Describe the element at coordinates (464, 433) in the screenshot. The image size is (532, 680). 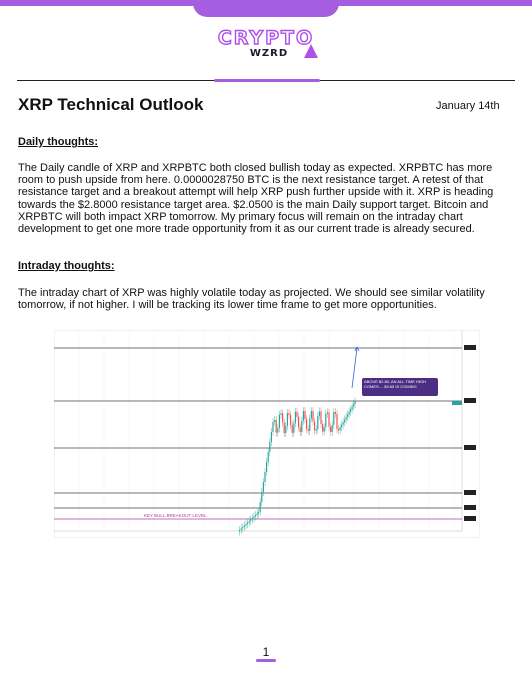
I see `price-tags` at that location.